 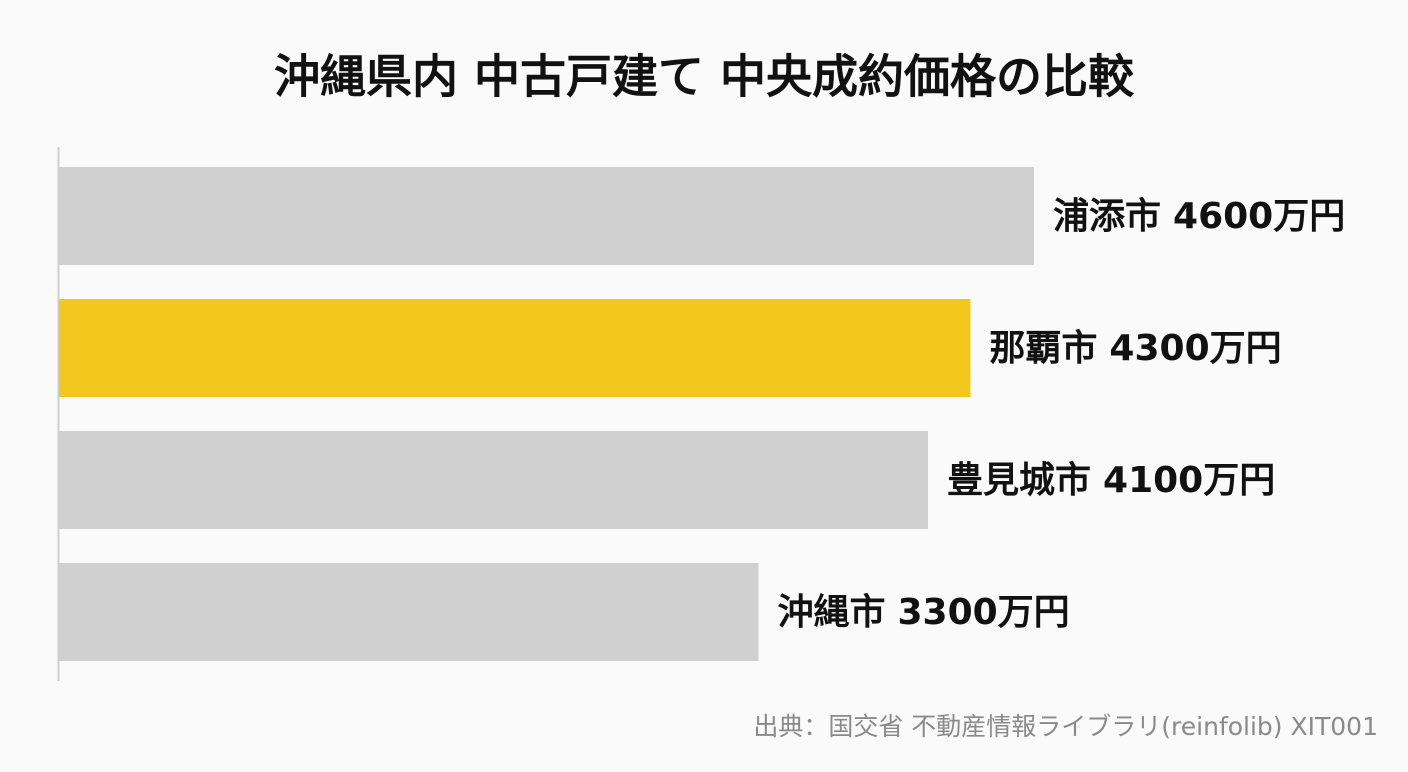 I want to click on value-label: 3300万円, so click(x=983, y=612).